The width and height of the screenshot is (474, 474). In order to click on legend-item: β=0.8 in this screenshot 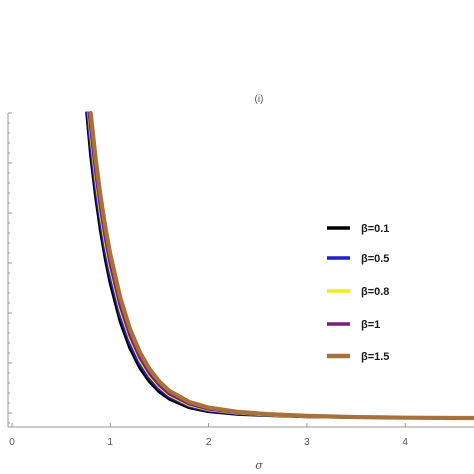, I will do `click(358, 292)`.